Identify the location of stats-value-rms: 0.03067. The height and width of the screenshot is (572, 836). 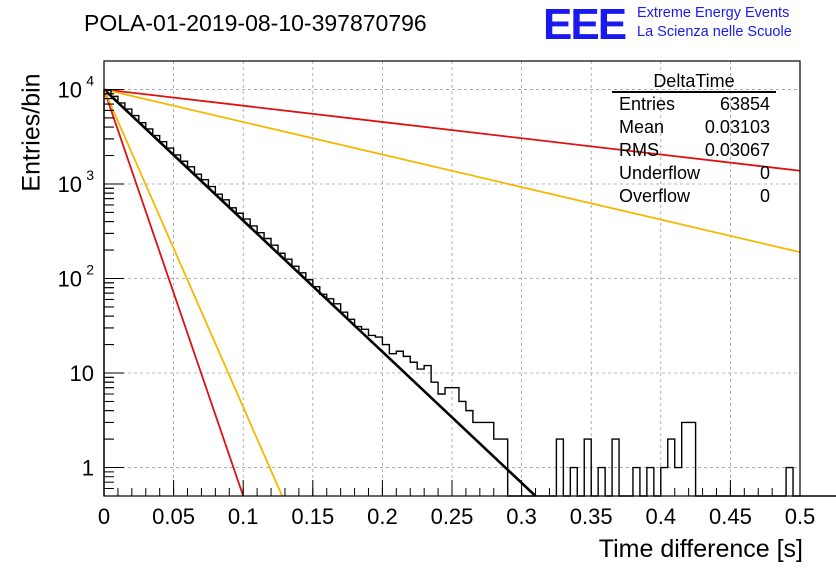
(737, 150).